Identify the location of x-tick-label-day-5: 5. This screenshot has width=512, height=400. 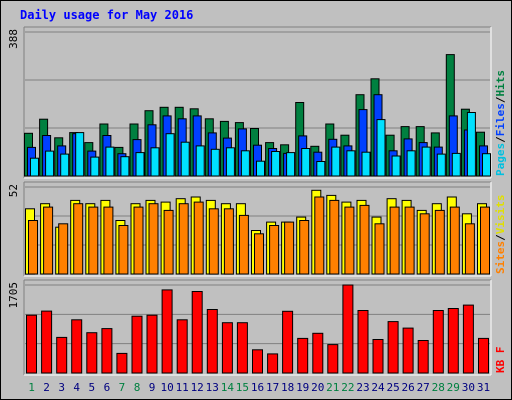
(91, 387).